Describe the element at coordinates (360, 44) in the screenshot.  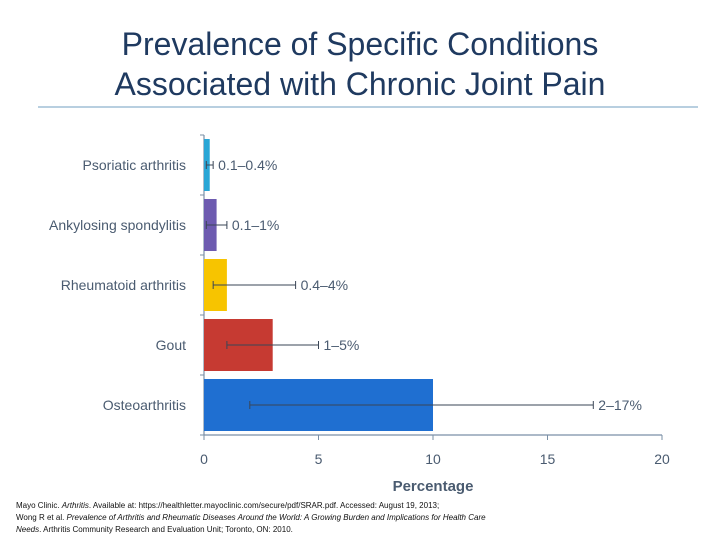
I see `slide-title-line-1: Prevalence of Specific Conditions` at that location.